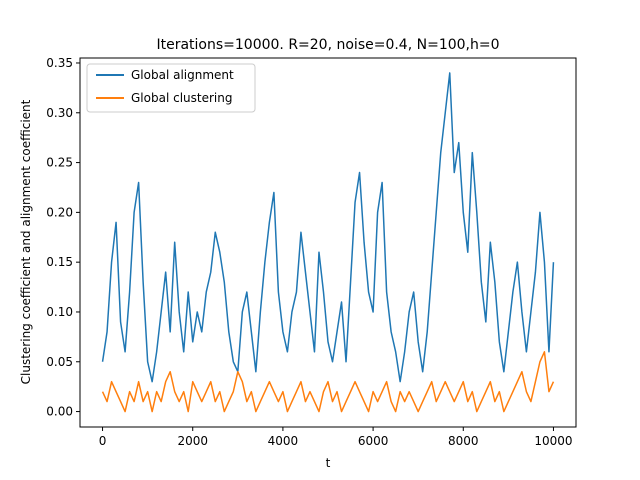  Describe the element at coordinates (463, 441) in the screenshot. I see `x-tick-label: 8000` at that location.